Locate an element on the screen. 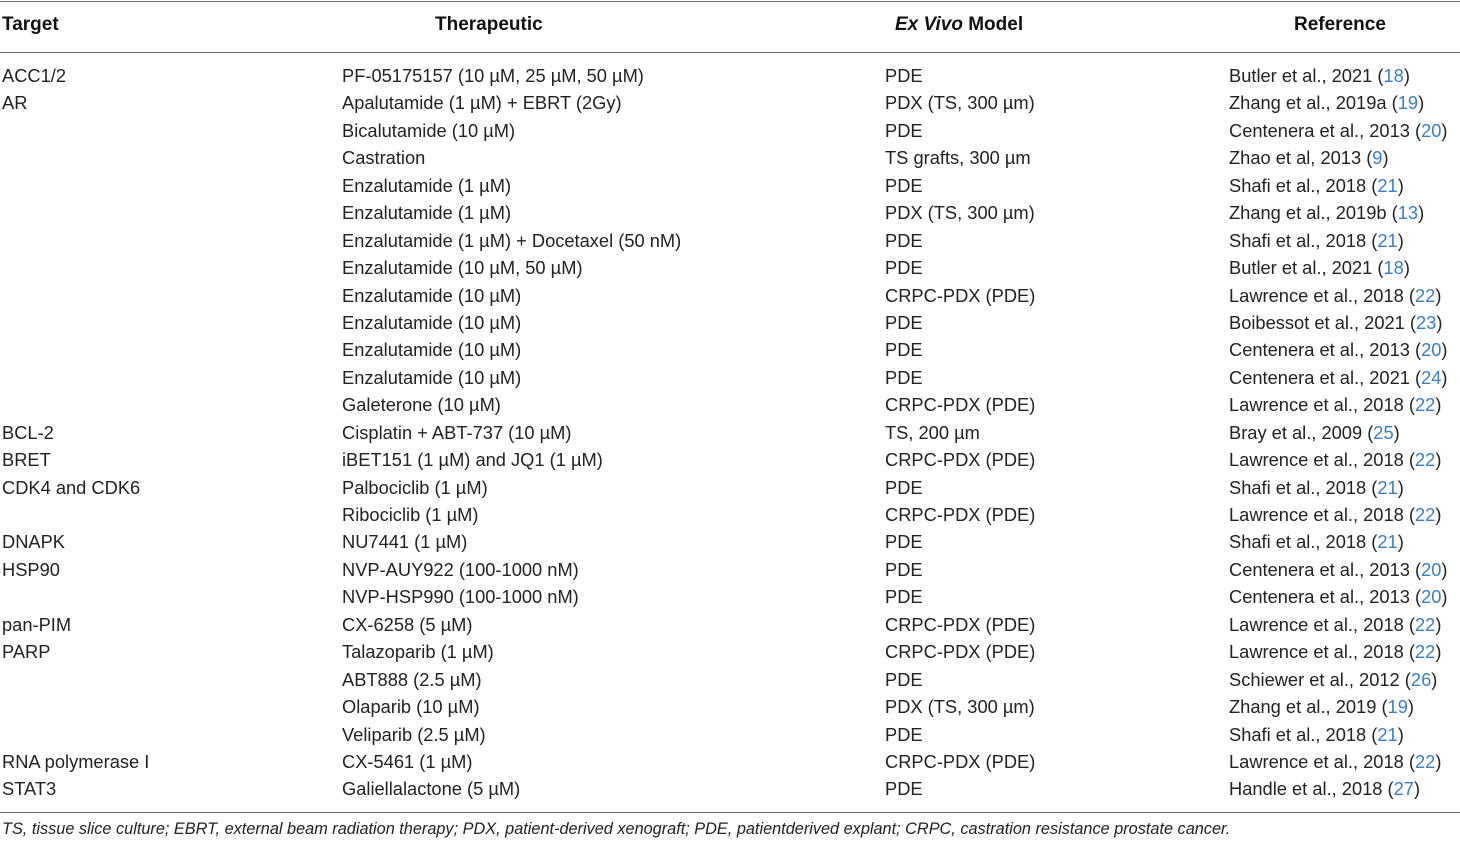  reference-cell: Butler et al., 2021 (18) is located at coordinates (1319, 267).